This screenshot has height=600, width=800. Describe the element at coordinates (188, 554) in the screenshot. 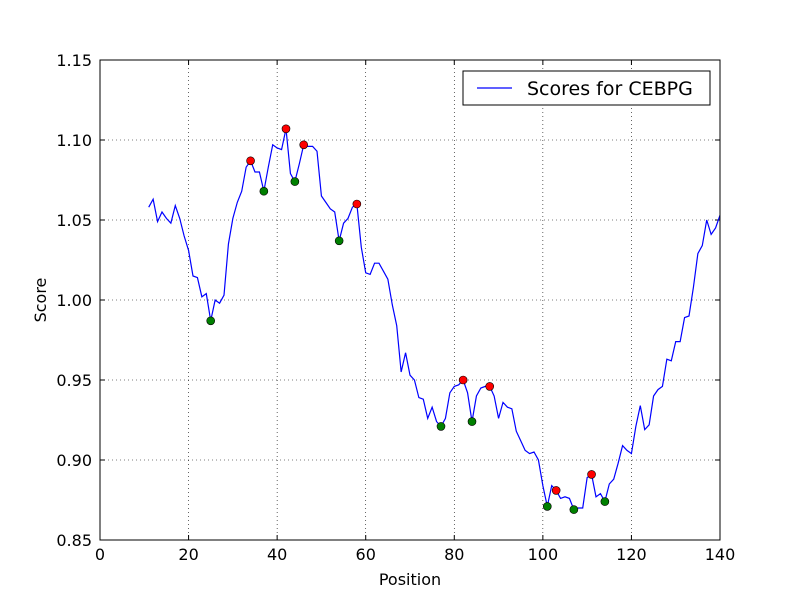

I see `x-tick-label: 20` at that location.